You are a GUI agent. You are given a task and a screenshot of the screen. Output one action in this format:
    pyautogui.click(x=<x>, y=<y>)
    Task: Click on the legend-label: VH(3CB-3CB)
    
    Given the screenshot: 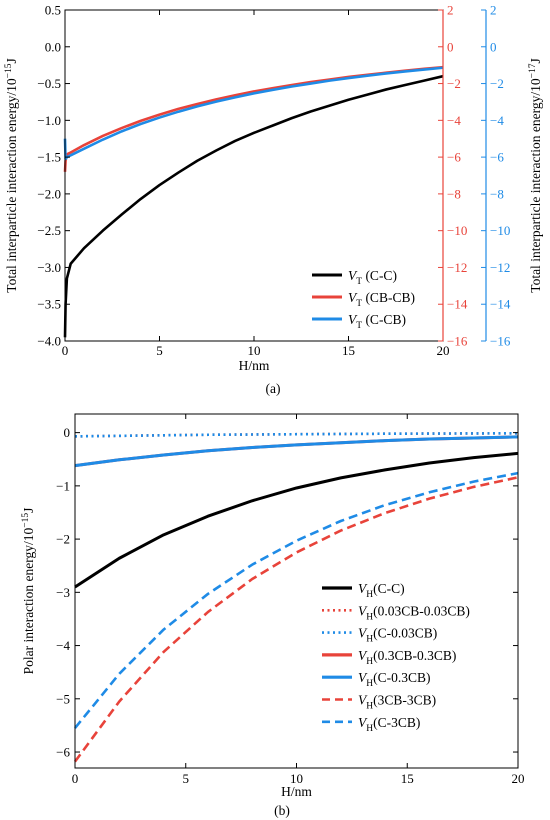 What is the action you would take?
    pyautogui.click(x=397, y=702)
    